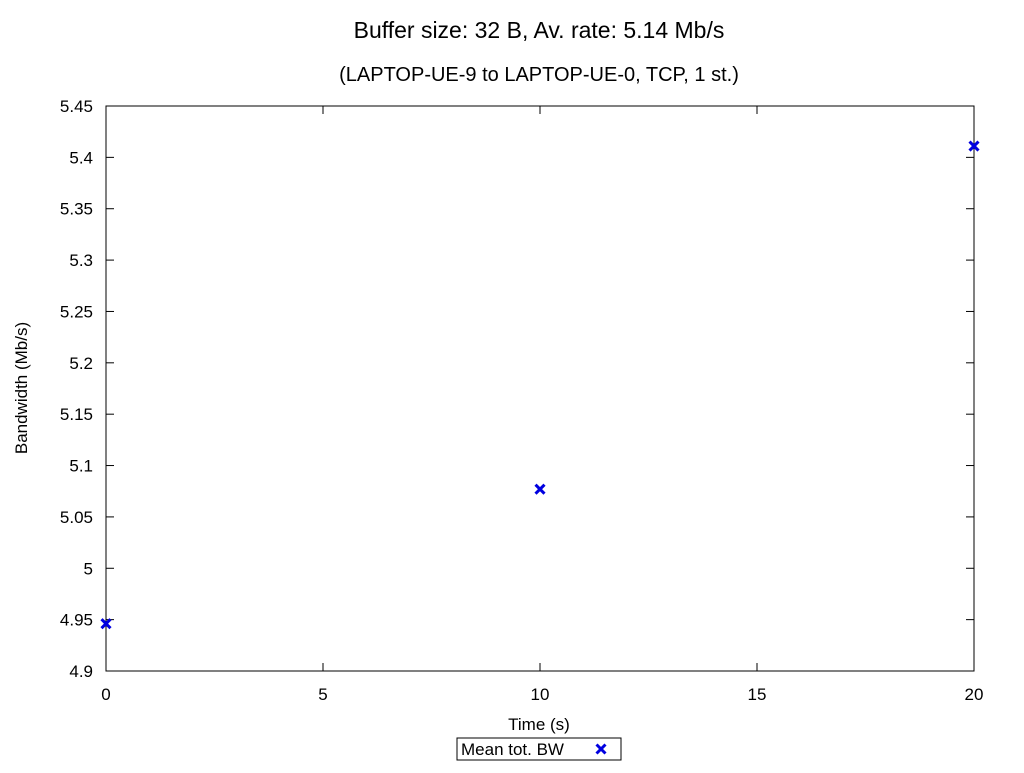  I want to click on y-tick-label: 5, so click(88, 568).